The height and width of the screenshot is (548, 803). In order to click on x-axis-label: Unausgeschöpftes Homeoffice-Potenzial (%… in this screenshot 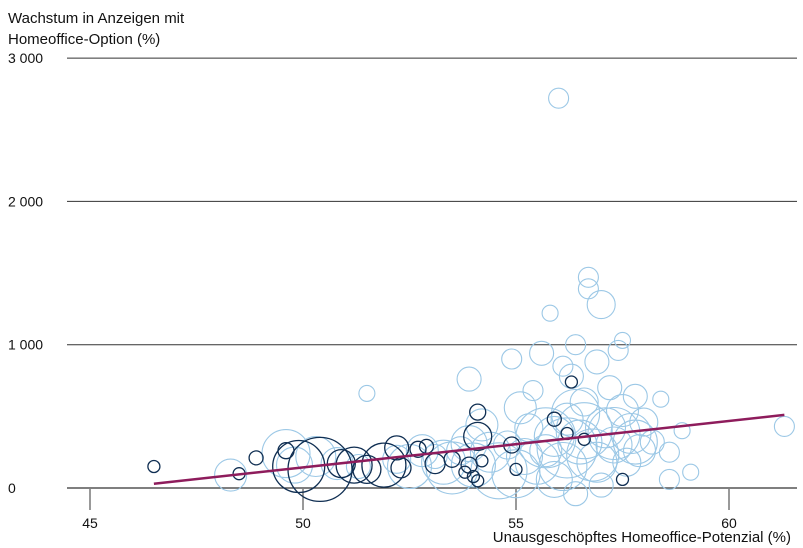, I will do `click(641, 537)`.